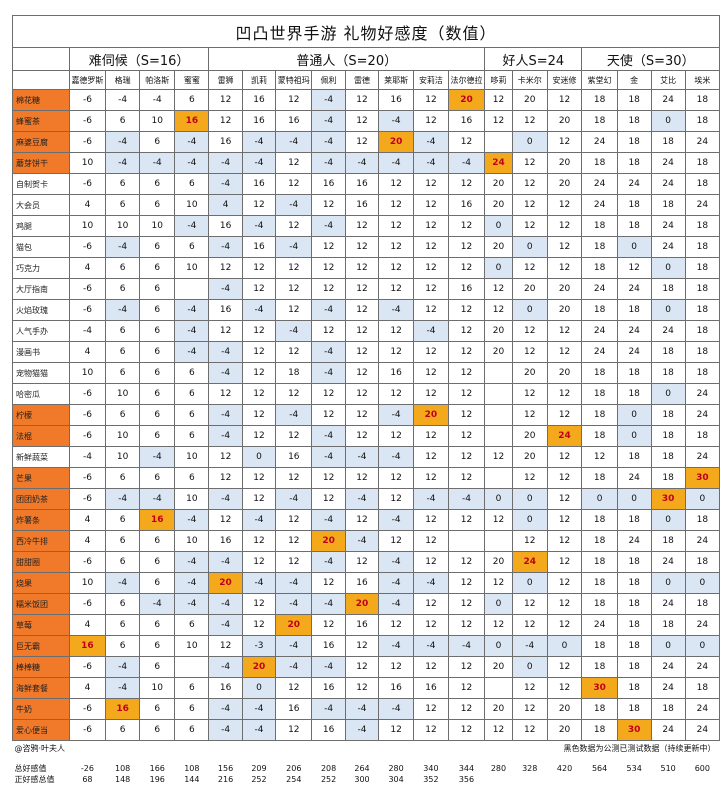  Describe the element at coordinates (362, 779) in the screenshot. I see `total-value: 300` at that location.